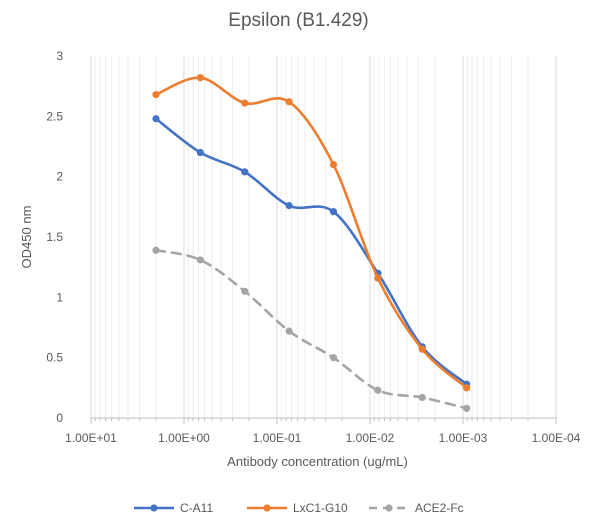 The width and height of the screenshot is (597, 528). What do you see at coordinates (184, 438) in the screenshot?
I see `x-tick-label: 1.00E+00` at bounding box center [184, 438].